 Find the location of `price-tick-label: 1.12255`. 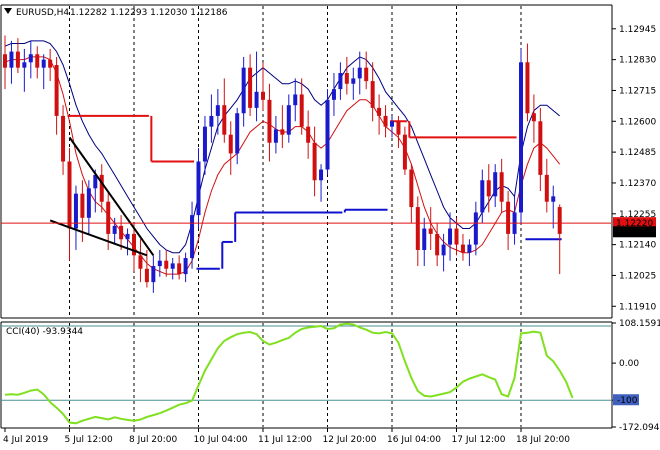

price-tick-label: 1.12255 is located at coordinates (637, 215).